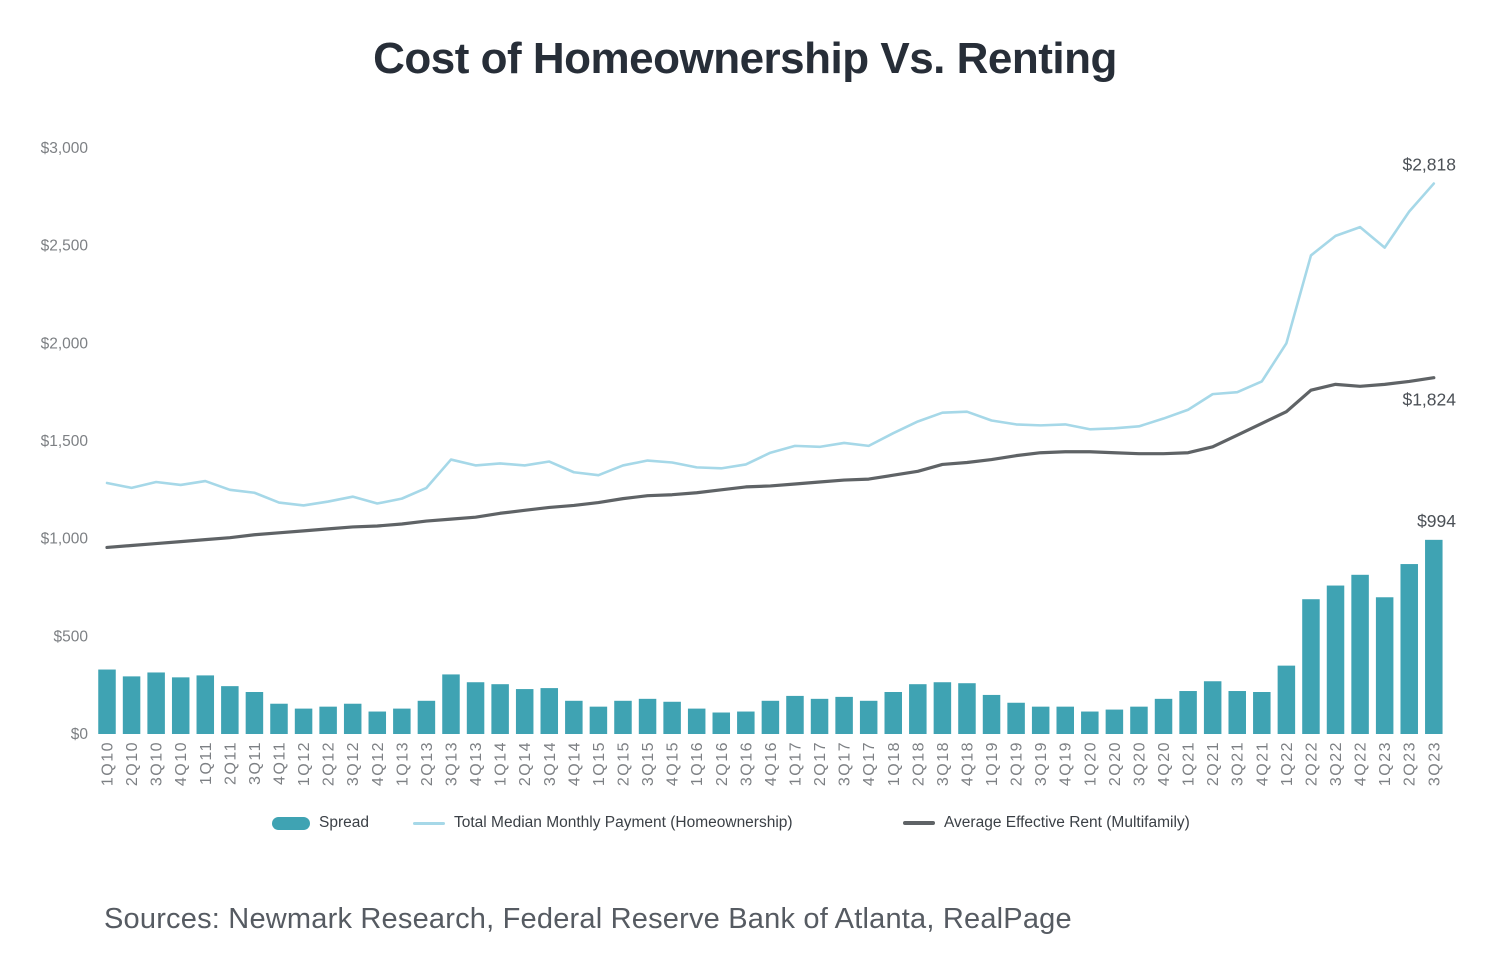 The image size is (1490, 962). I want to click on x-tick-label: 1Q11, so click(206, 763).